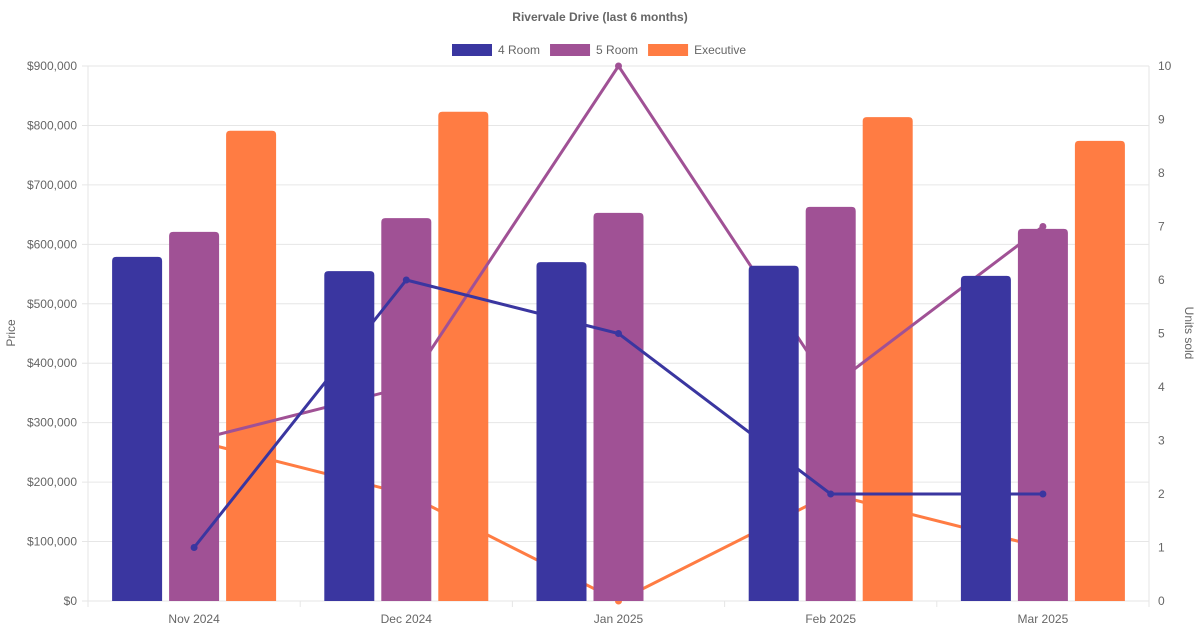 The image size is (1200, 630). What do you see at coordinates (1189, 333) in the screenshot?
I see `y2-axis-label: Units sold` at bounding box center [1189, 333].